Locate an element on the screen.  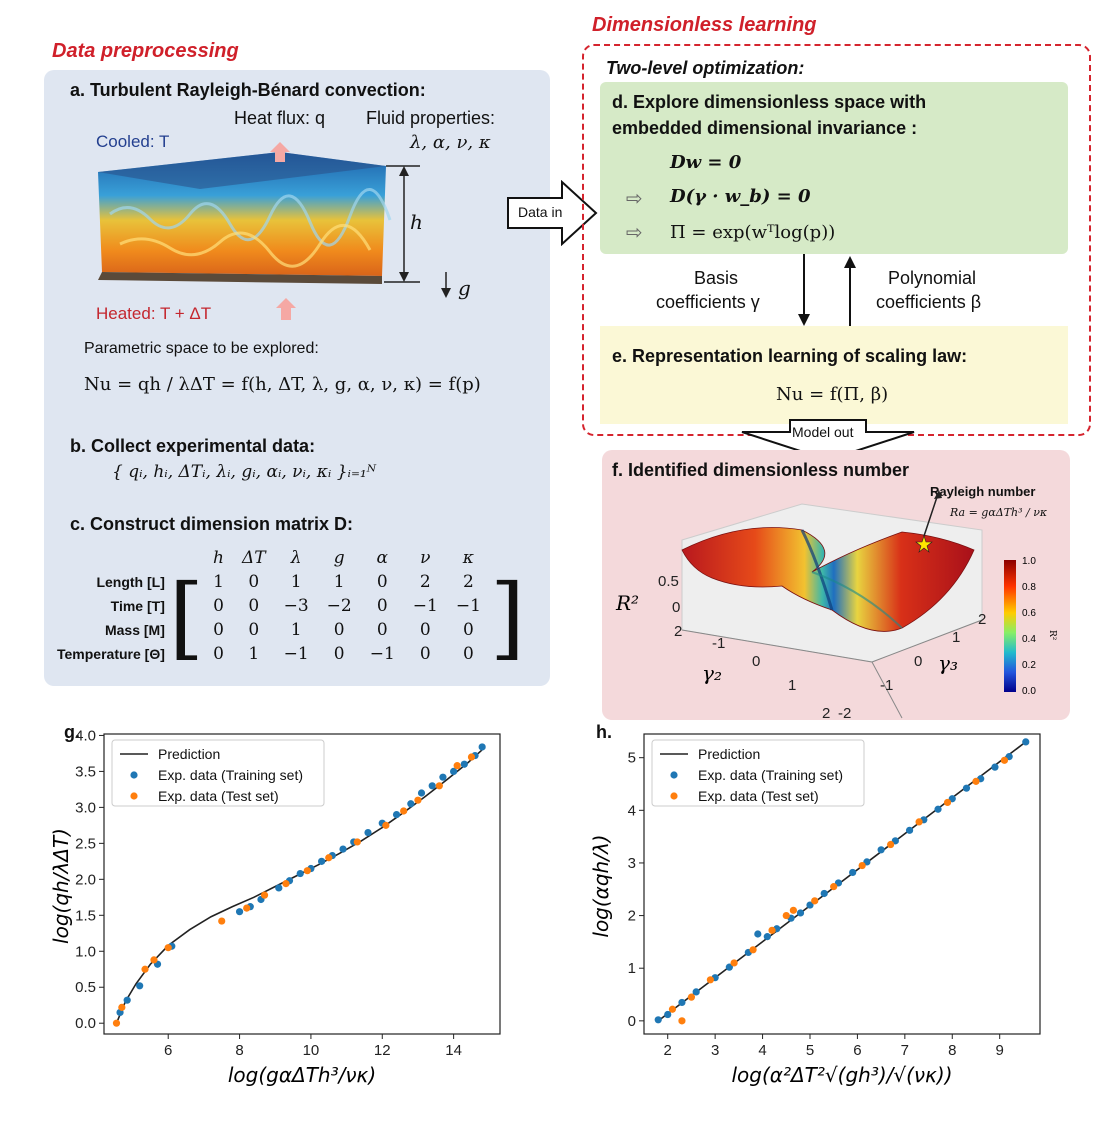
x-tick-label: 3 is located at coordinates (715, 1050).